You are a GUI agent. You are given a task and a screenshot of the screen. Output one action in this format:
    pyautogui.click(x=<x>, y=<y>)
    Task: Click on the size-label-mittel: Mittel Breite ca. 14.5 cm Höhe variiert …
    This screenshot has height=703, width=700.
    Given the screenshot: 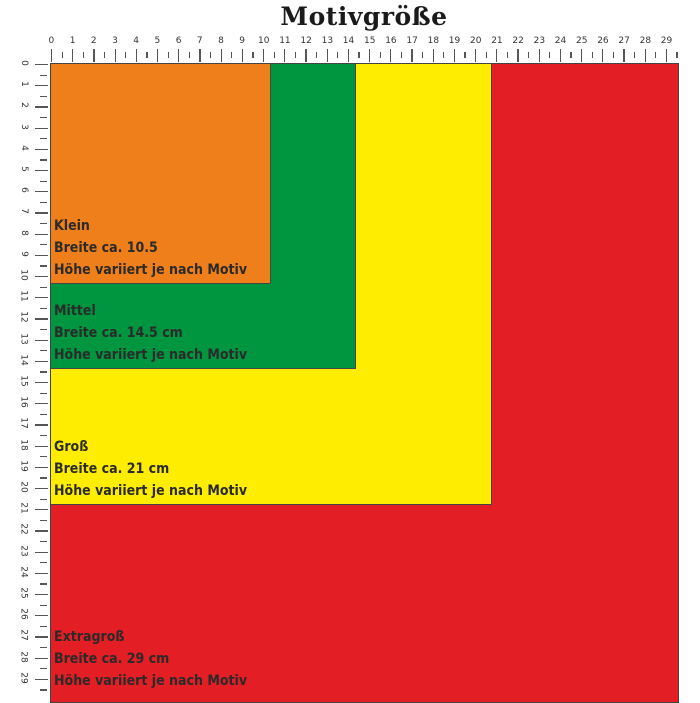 What is the action you would take?
    pyautogui.click(x=150, y=333)
    